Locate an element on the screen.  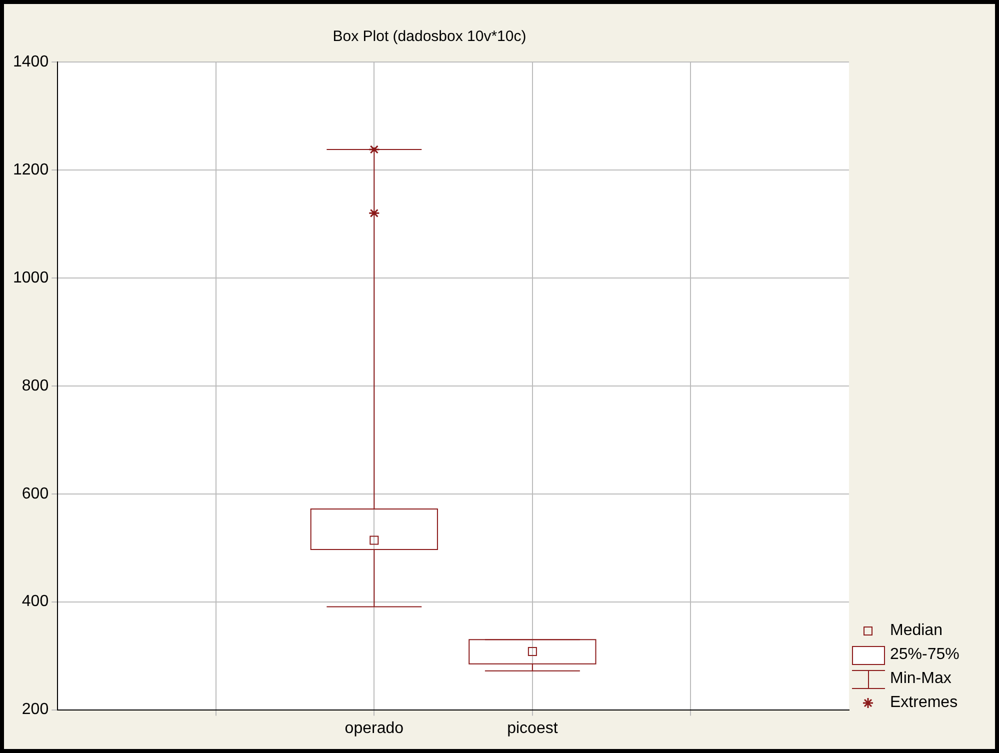
text: Min-Max is located at coordinates (921, 679).